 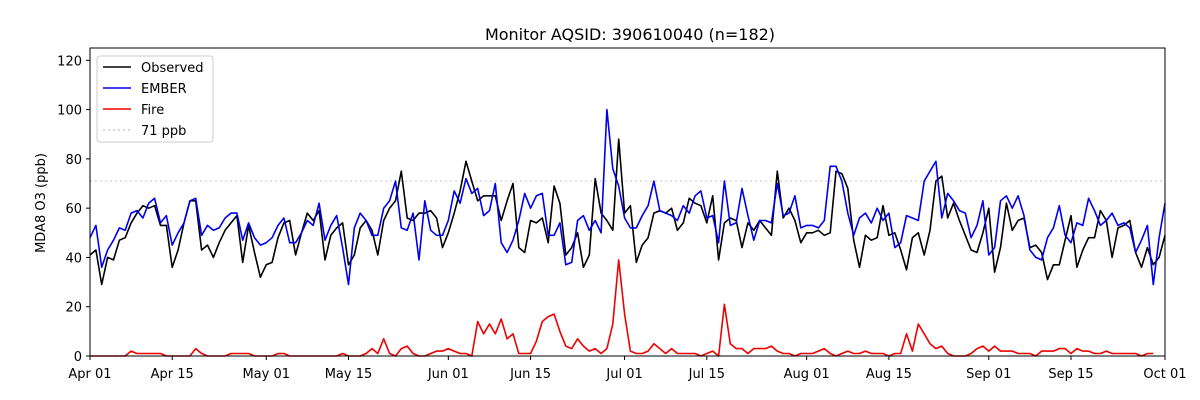 What do you see at coordinates (89, 374) in the screenshot?
I see `x-tick-label: Apr 01` at bounding box center [89, 374].